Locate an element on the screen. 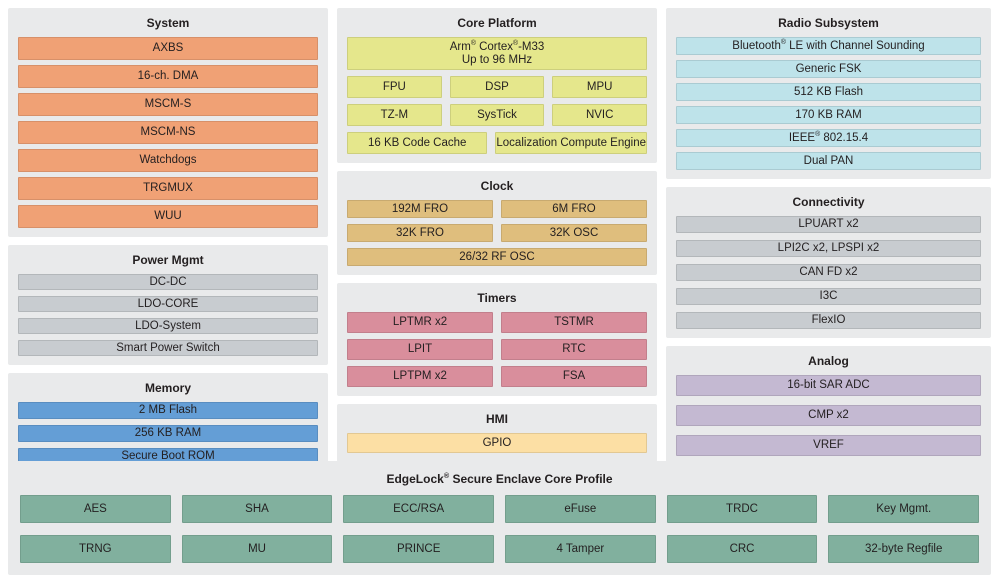 The width and height of the screenshot is (999, 583). block-label: TRGMUX is located at coordinates (168, 188).